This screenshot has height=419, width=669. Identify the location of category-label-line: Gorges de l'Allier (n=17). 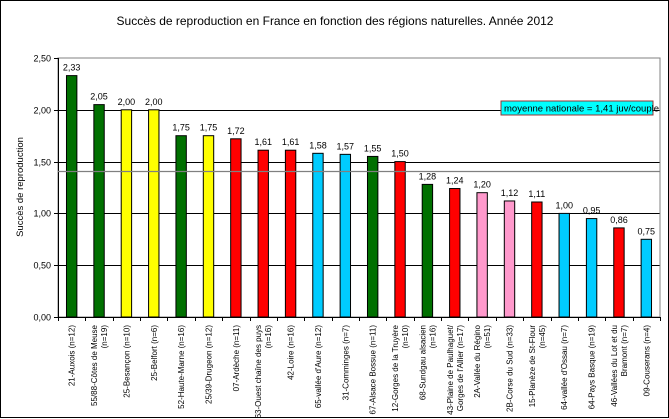
(460, 368).